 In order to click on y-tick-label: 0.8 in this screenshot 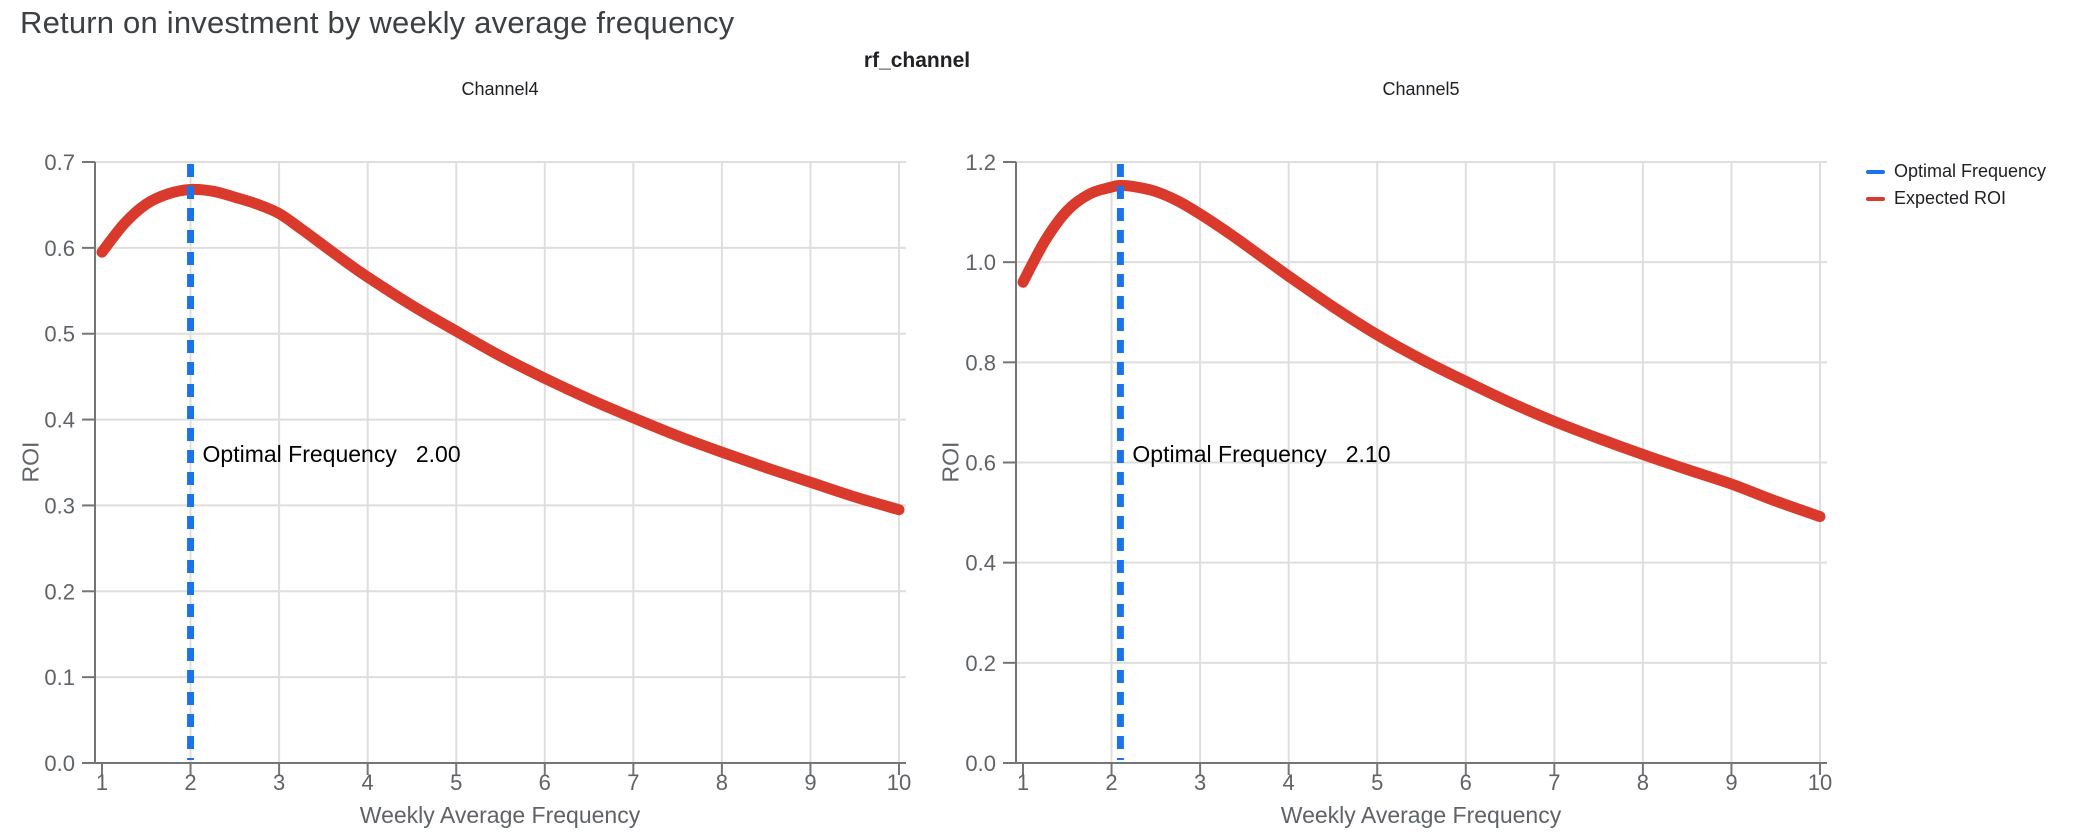, I will do `click(980, 362)`.